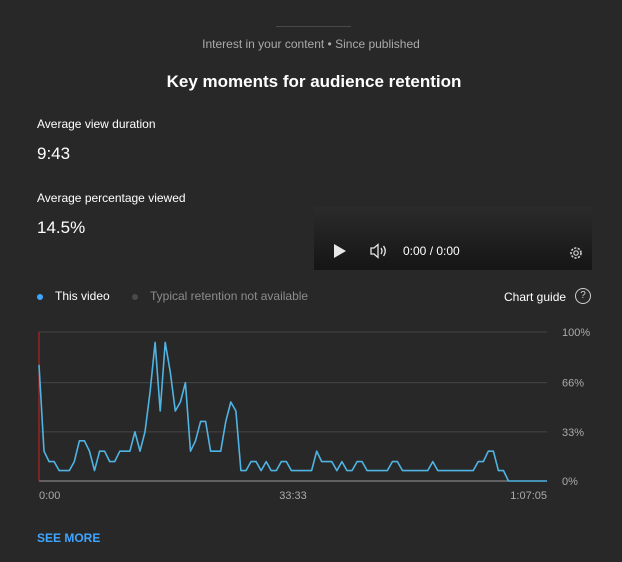 The width and height of the screenshot is (622, 562). I want to click on help-icon: ?, so click(583, 296).